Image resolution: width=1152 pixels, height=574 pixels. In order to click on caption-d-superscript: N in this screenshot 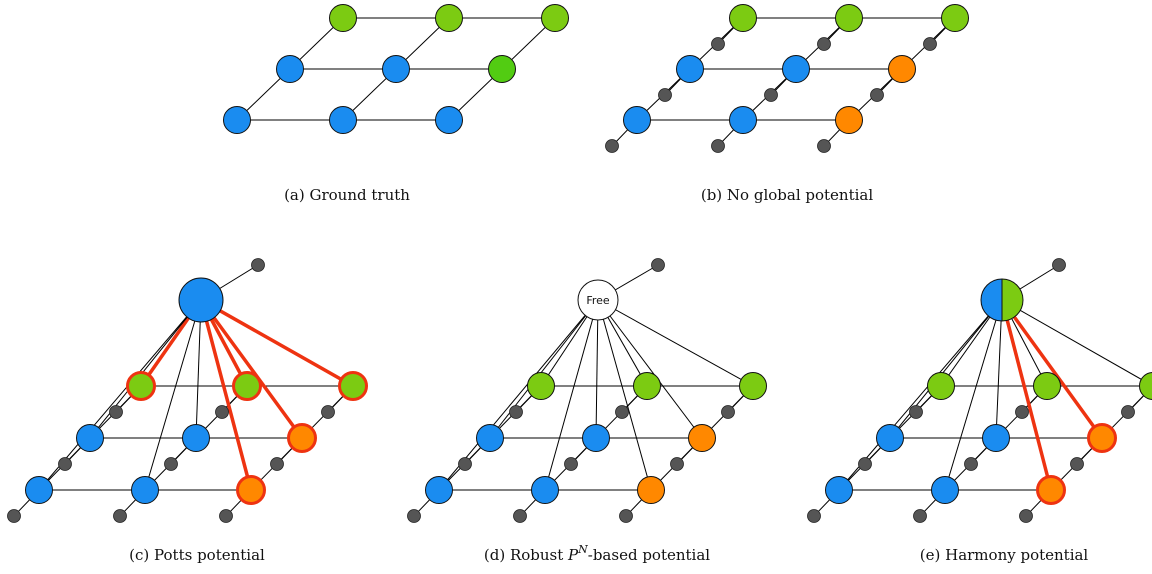, I will do `click(582, 549)`.